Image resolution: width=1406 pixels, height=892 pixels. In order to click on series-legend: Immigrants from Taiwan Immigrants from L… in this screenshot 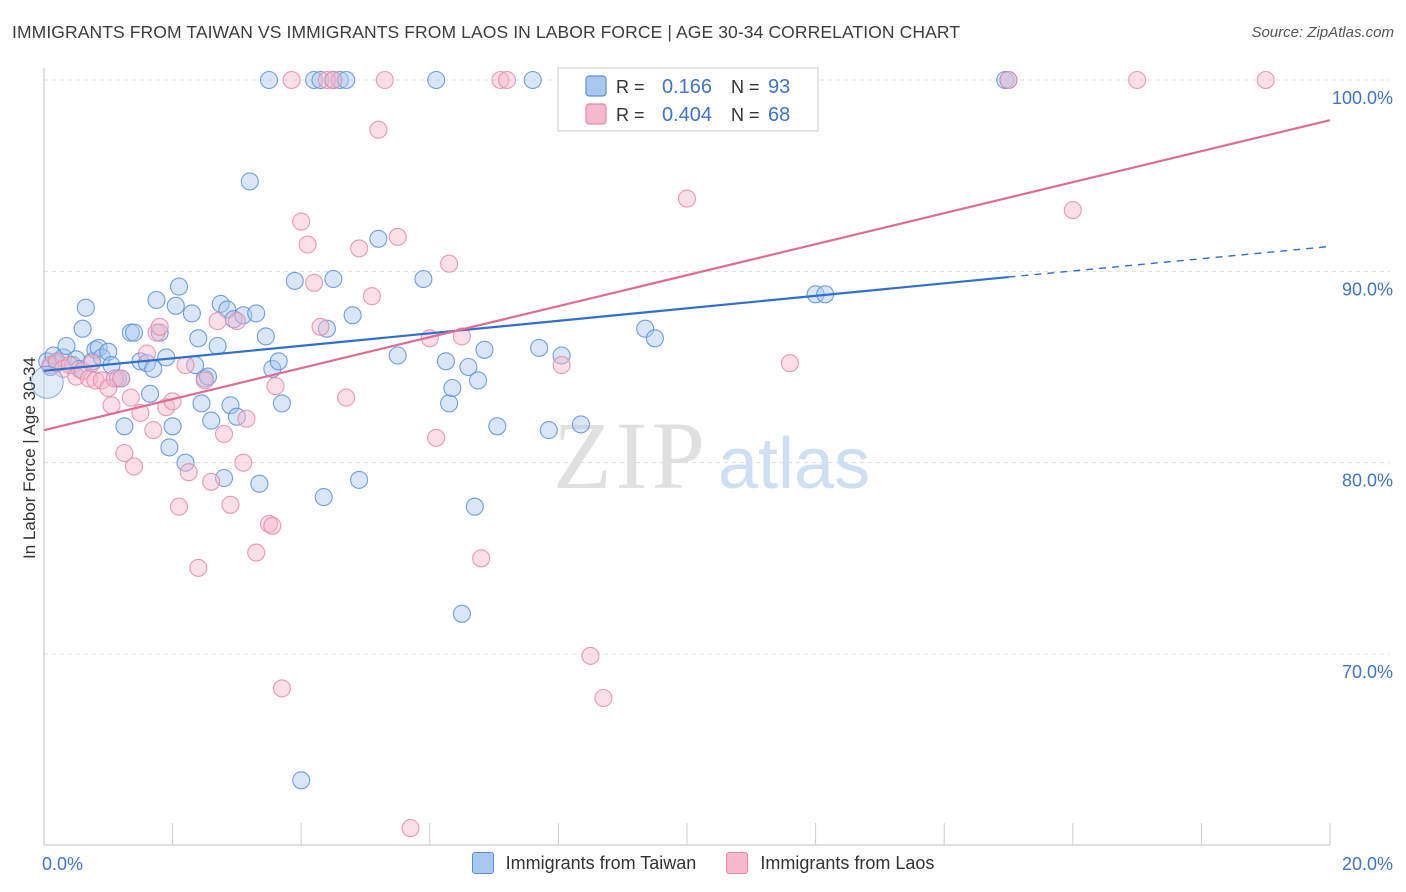, I will do `click(703, 863)`.